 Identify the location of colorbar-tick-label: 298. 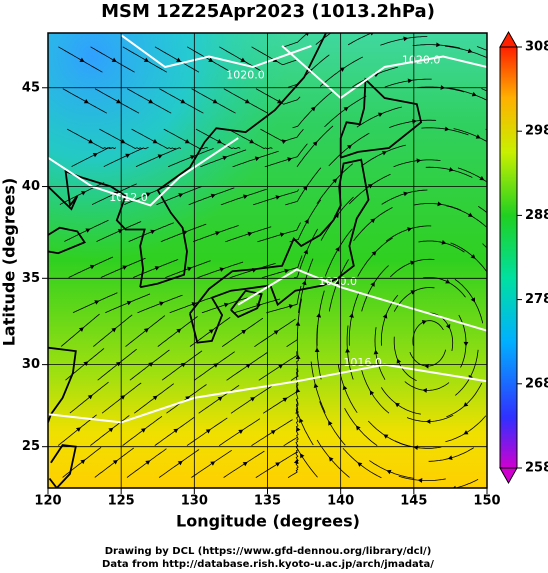
(536, 131).